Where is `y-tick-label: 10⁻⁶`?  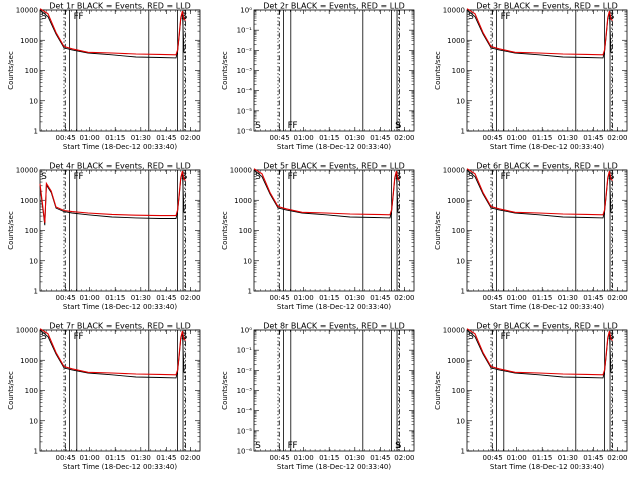 y-tick-label: 10⁻⁶ is located at coordinates (245, 132).